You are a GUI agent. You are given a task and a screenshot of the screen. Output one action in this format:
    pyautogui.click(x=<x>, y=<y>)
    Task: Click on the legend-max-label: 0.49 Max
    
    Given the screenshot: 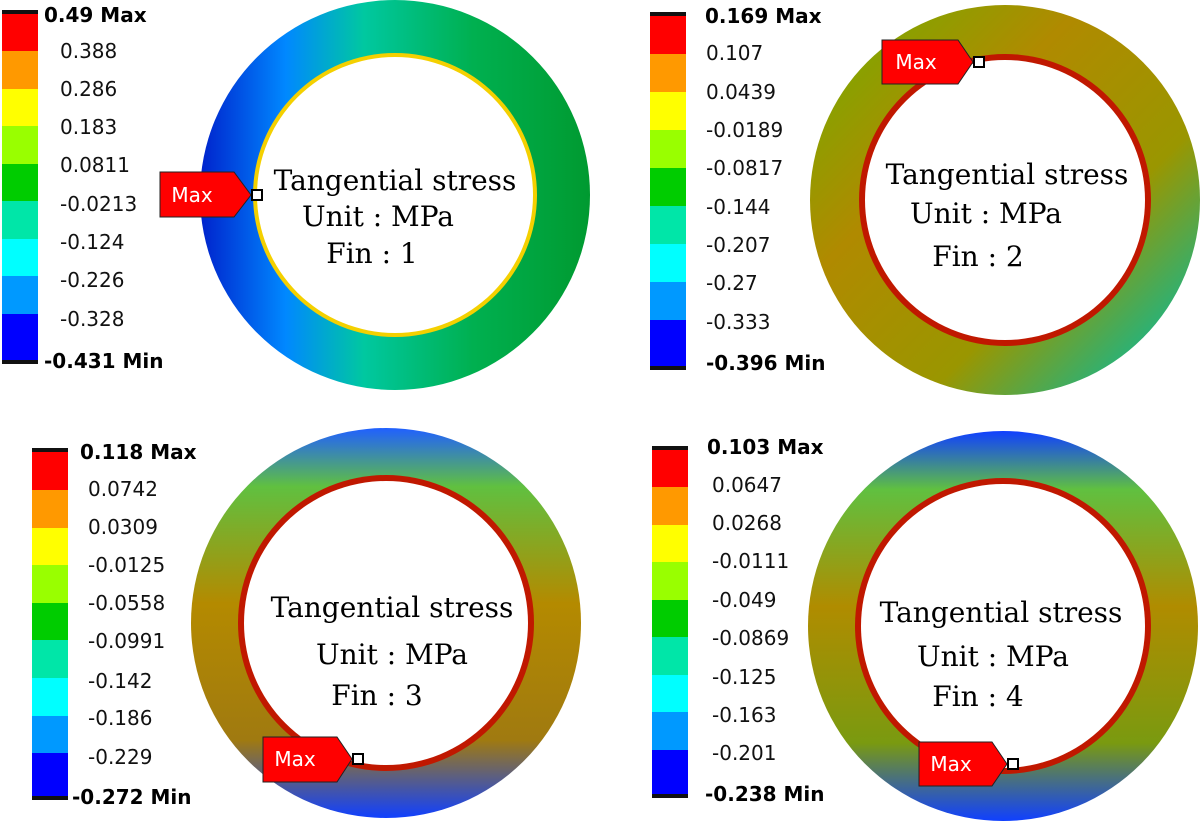 What is the action you would take?
    pyautogui.click(x=95, y=15)
    